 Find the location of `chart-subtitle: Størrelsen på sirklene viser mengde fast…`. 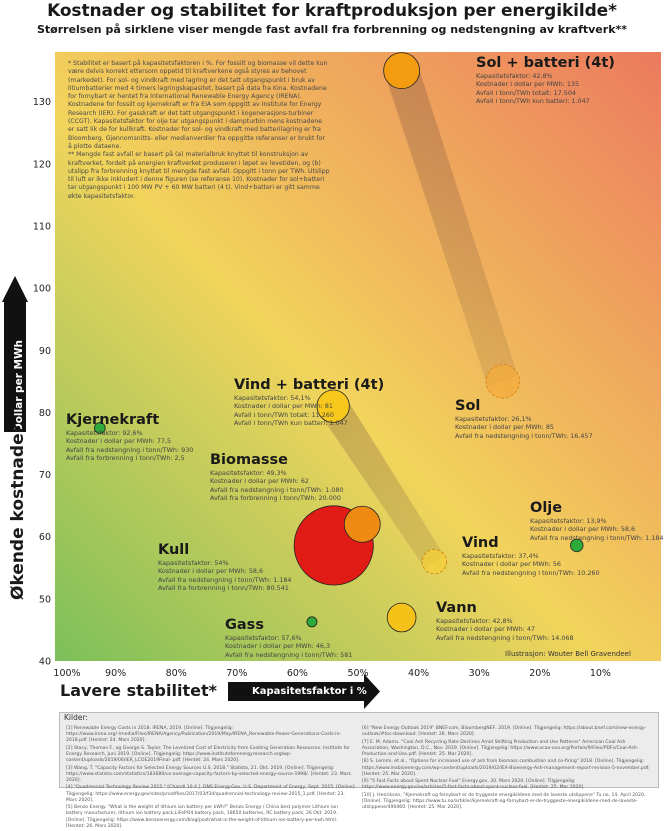

chart-subtitle: Størrelsen på sirklene viser mengde fast… is located at coordinates (332, 29).